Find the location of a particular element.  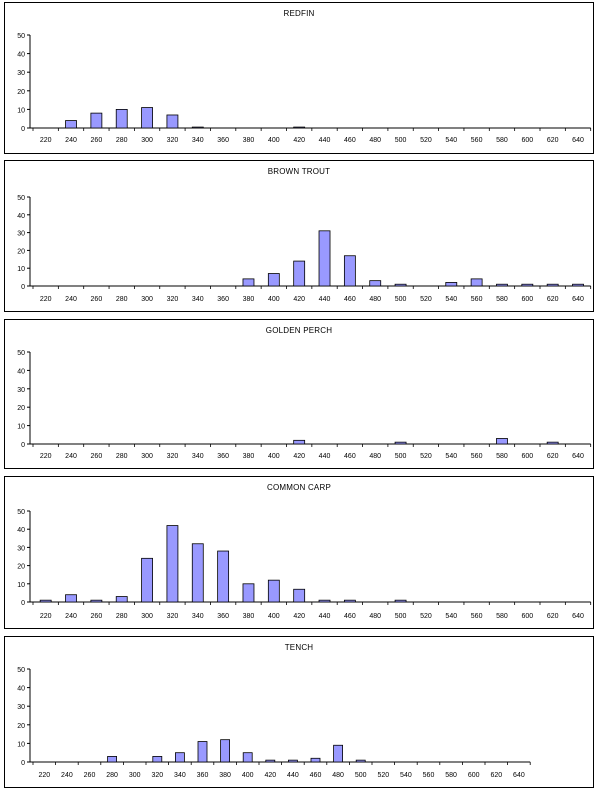

chart-title: REDFIN is located at coordinates (299, 13).